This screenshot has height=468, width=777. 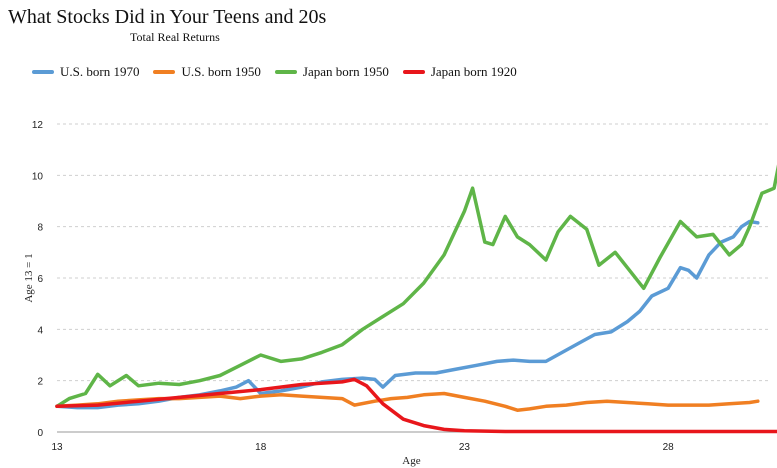 What do you see at coordinates (669, 447) in the screenshot?
I see `x-tick-label: 28` at bounding box center [669, 447].